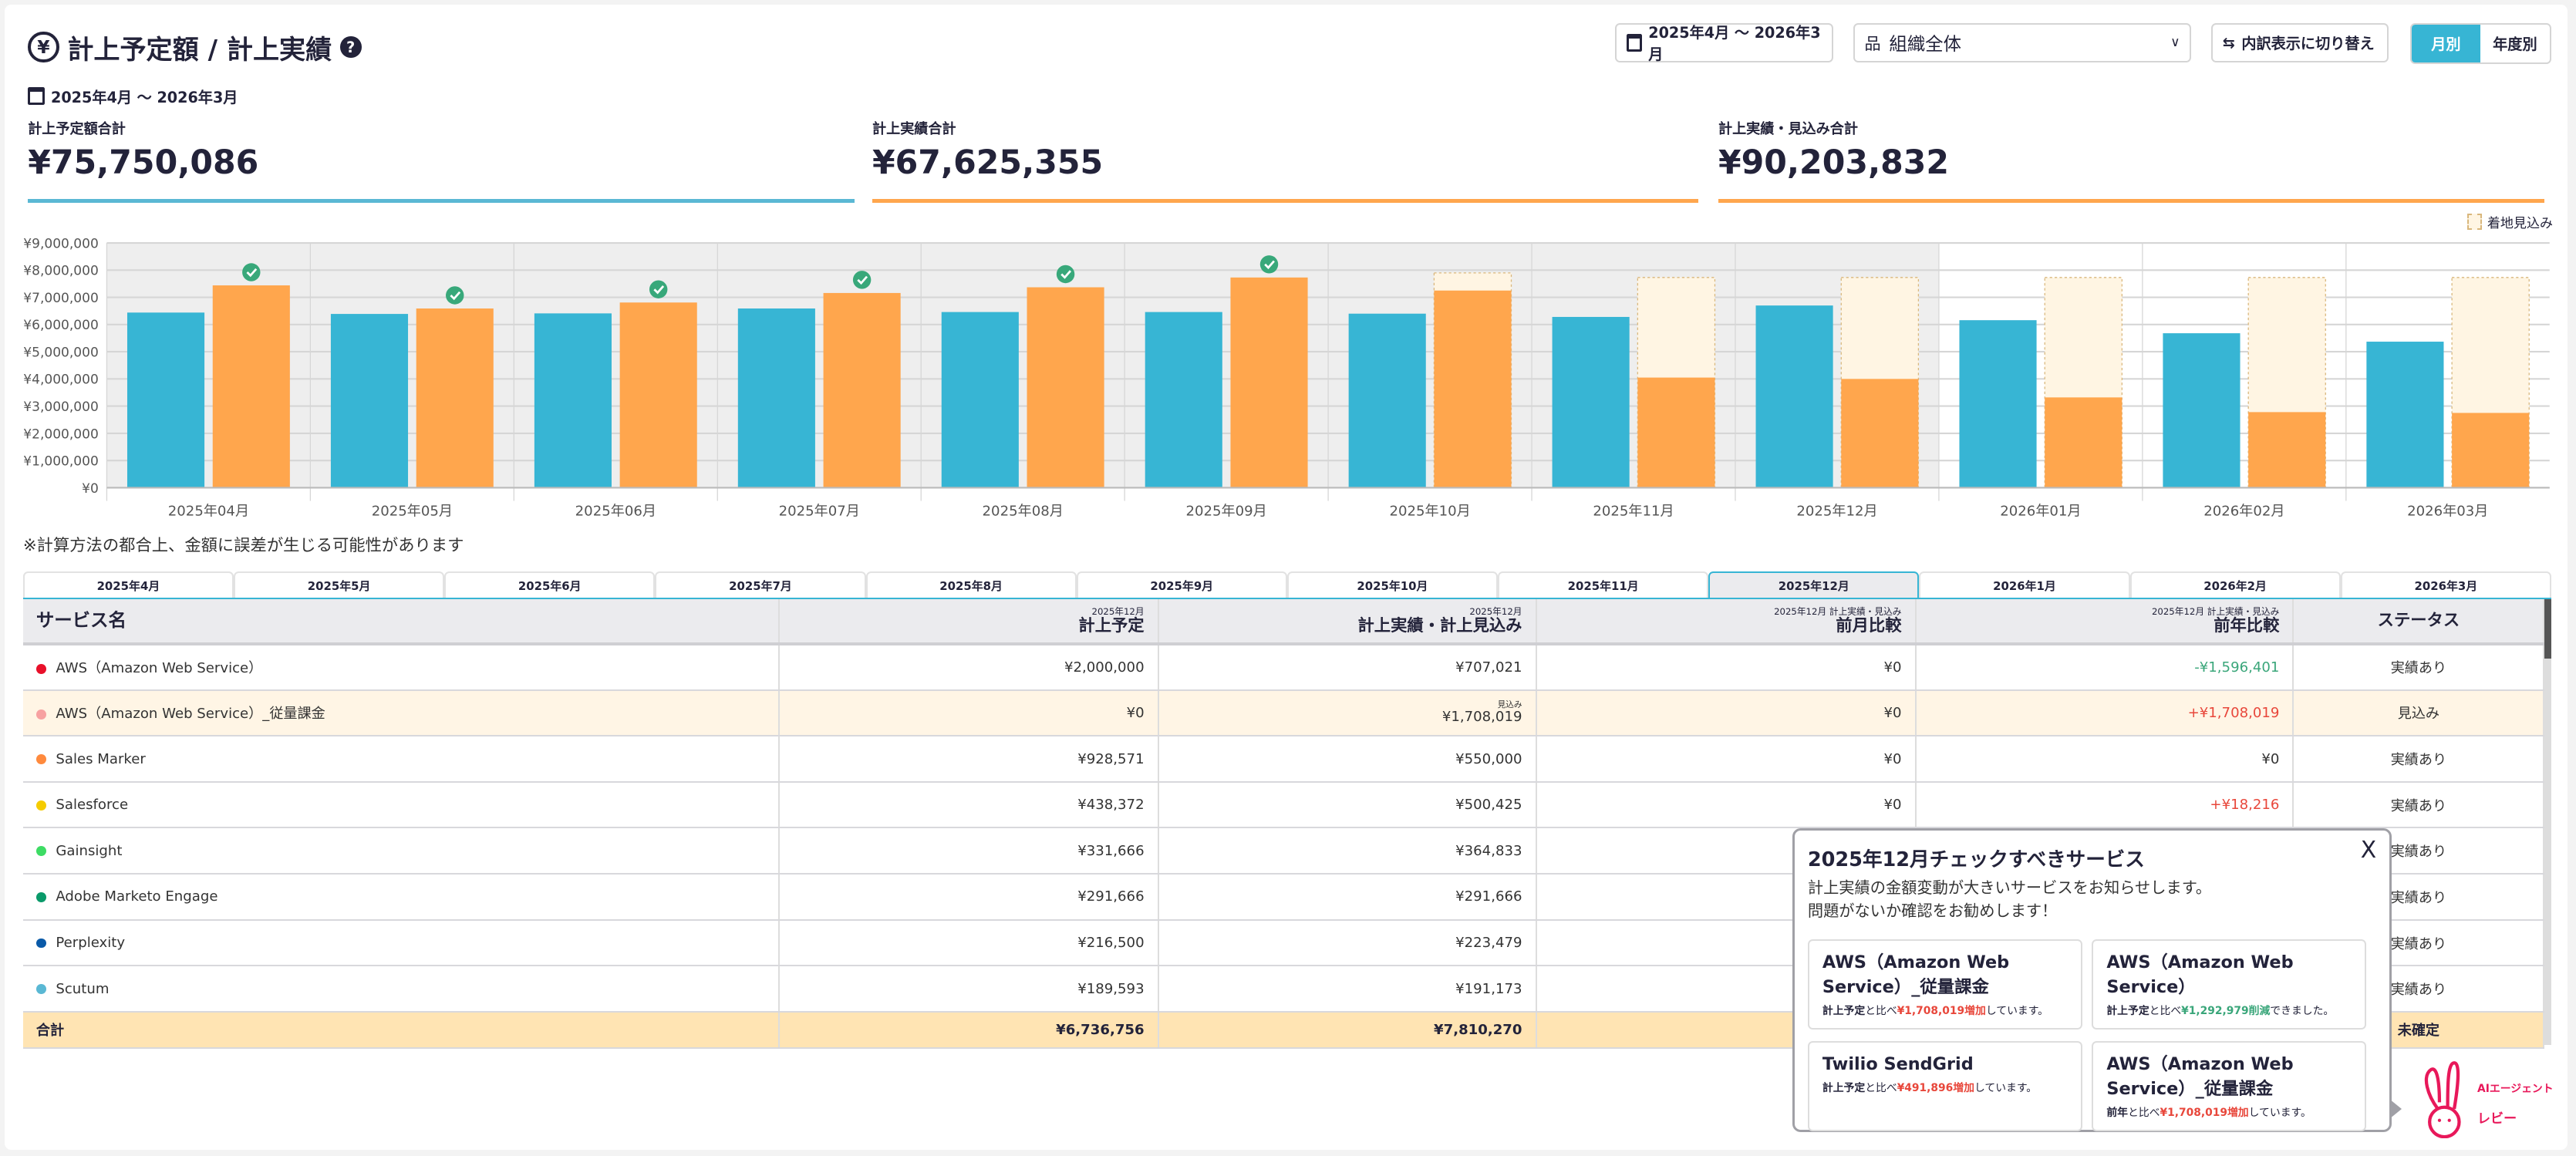 The width and height of the screenshot is (2576, 1156). Describe the element at coordinates (61, 407) in the screenshot. I see `y-tick-label: ¥3,000,000` at that location.